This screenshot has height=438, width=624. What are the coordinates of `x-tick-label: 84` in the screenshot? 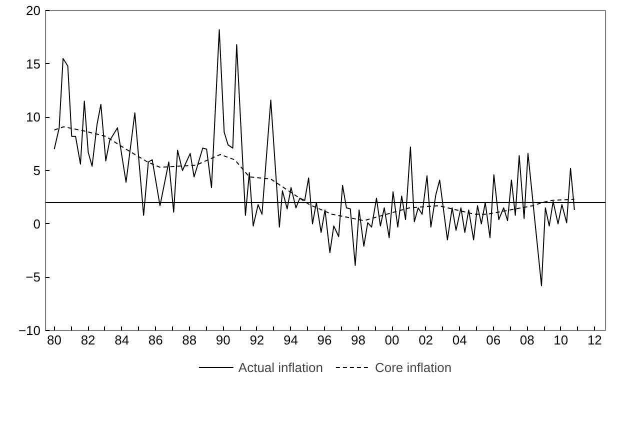 It's located at (122, 340).